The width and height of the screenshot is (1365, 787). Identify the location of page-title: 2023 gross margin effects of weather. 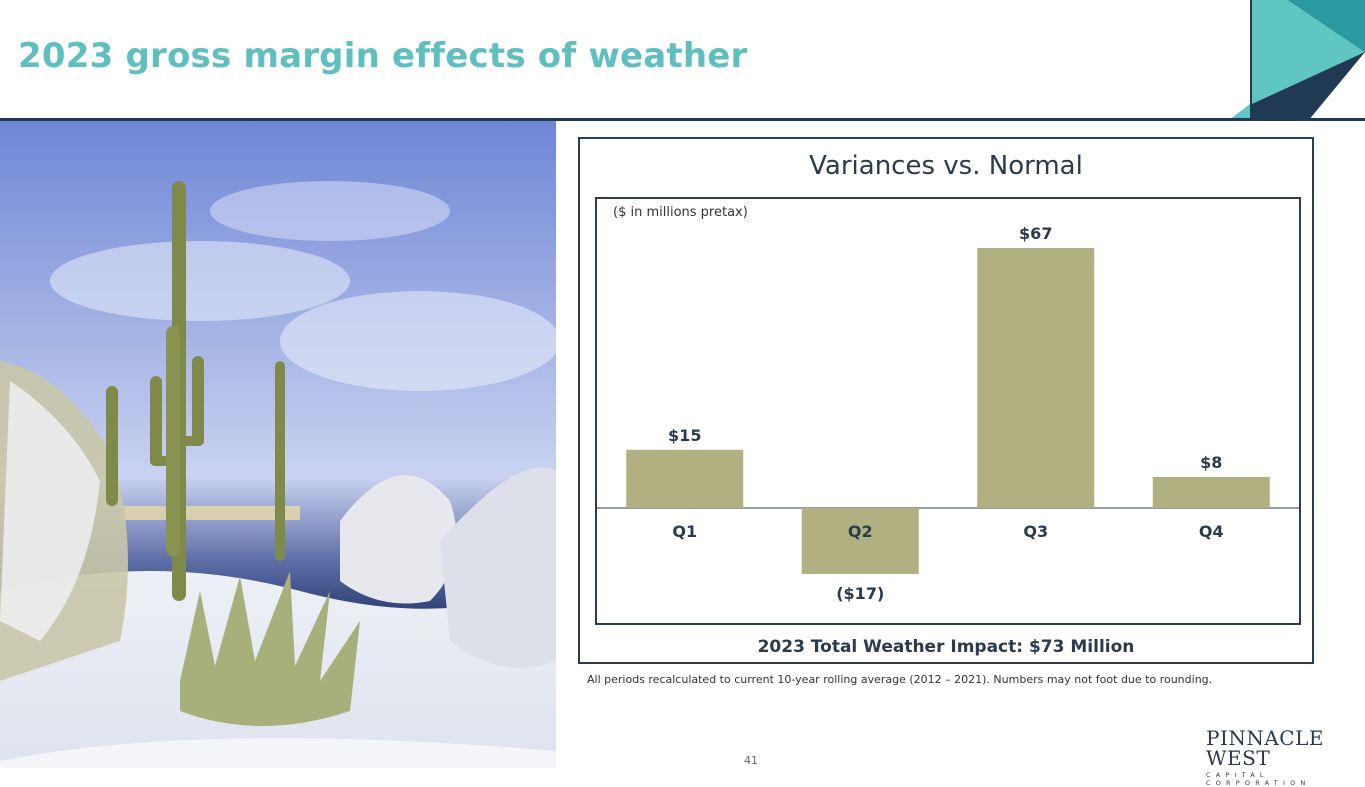
(383, 56).